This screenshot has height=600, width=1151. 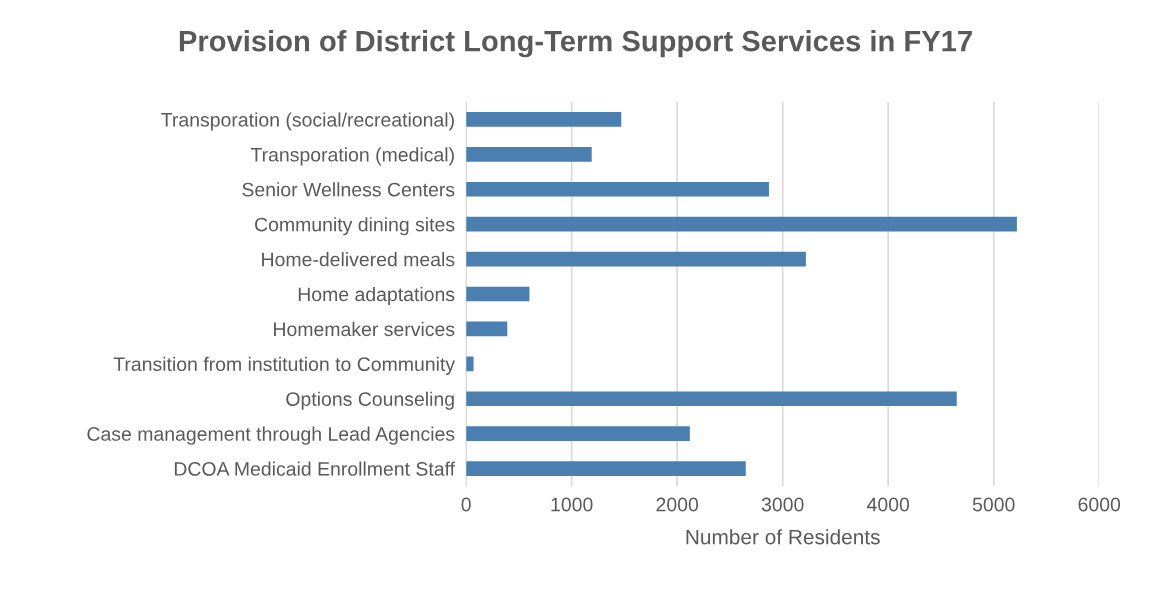 I want to click on y-tick-label: Options Counseling, so click(x=370, y=400).